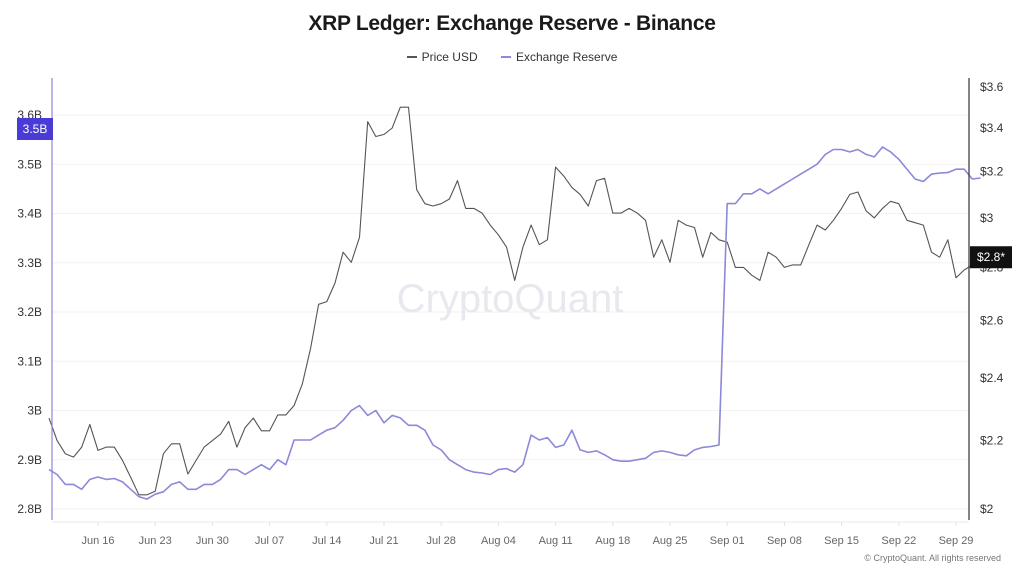 The image size is (1024, 571). What do you see at coordinates (29, 164) in the screenshot?
I see `left-tick-label: 3.5B` at bounding box center [29, 164].